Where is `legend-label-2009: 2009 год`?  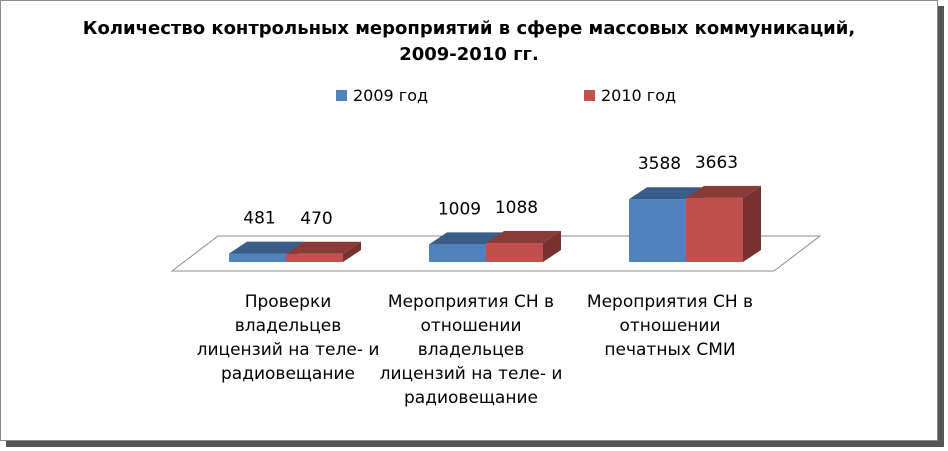 legend-label-2009: 2009 год is located at coordinates (391, 95).